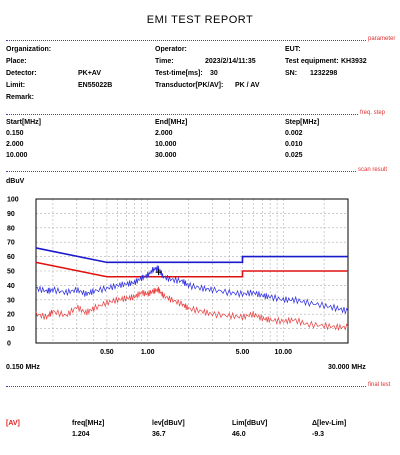 The height and width of the screenshot is (455, 400). I want to click on limit-line-qp, so click(191, 255).